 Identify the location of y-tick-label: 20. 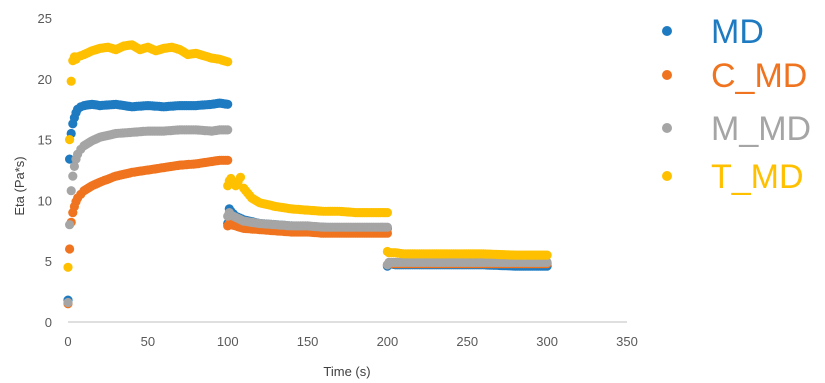
(45, 79).